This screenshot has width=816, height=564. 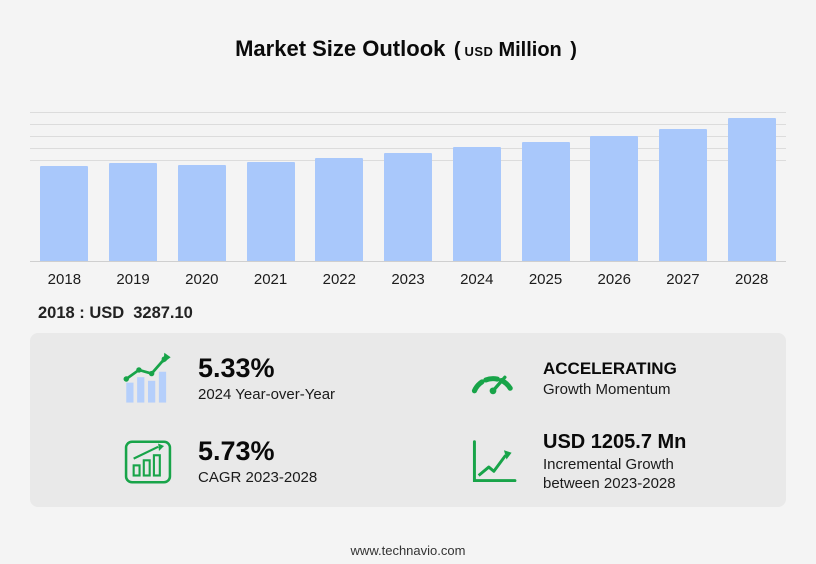 I want to click on chart-title-main: Market Size Outlook, so click(x=340, y=48).